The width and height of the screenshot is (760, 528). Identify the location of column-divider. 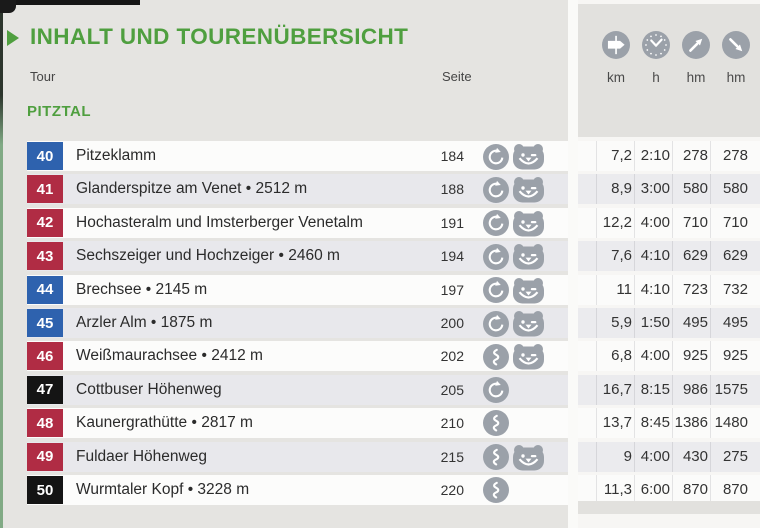
(573, 264).